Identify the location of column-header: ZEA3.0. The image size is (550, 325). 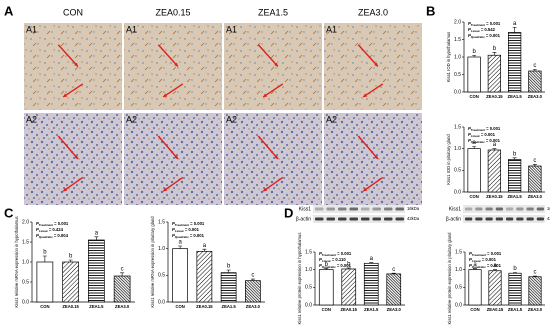
(373, 12).